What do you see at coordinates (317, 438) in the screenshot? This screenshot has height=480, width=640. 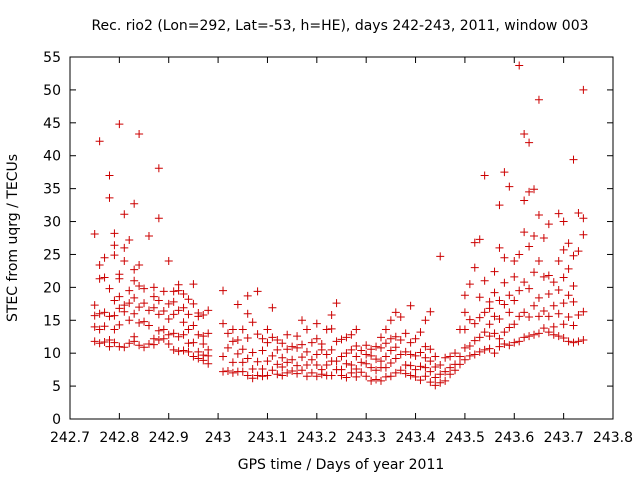 I see `x-tick-label: 243.2` at bounding box center [317, 438].